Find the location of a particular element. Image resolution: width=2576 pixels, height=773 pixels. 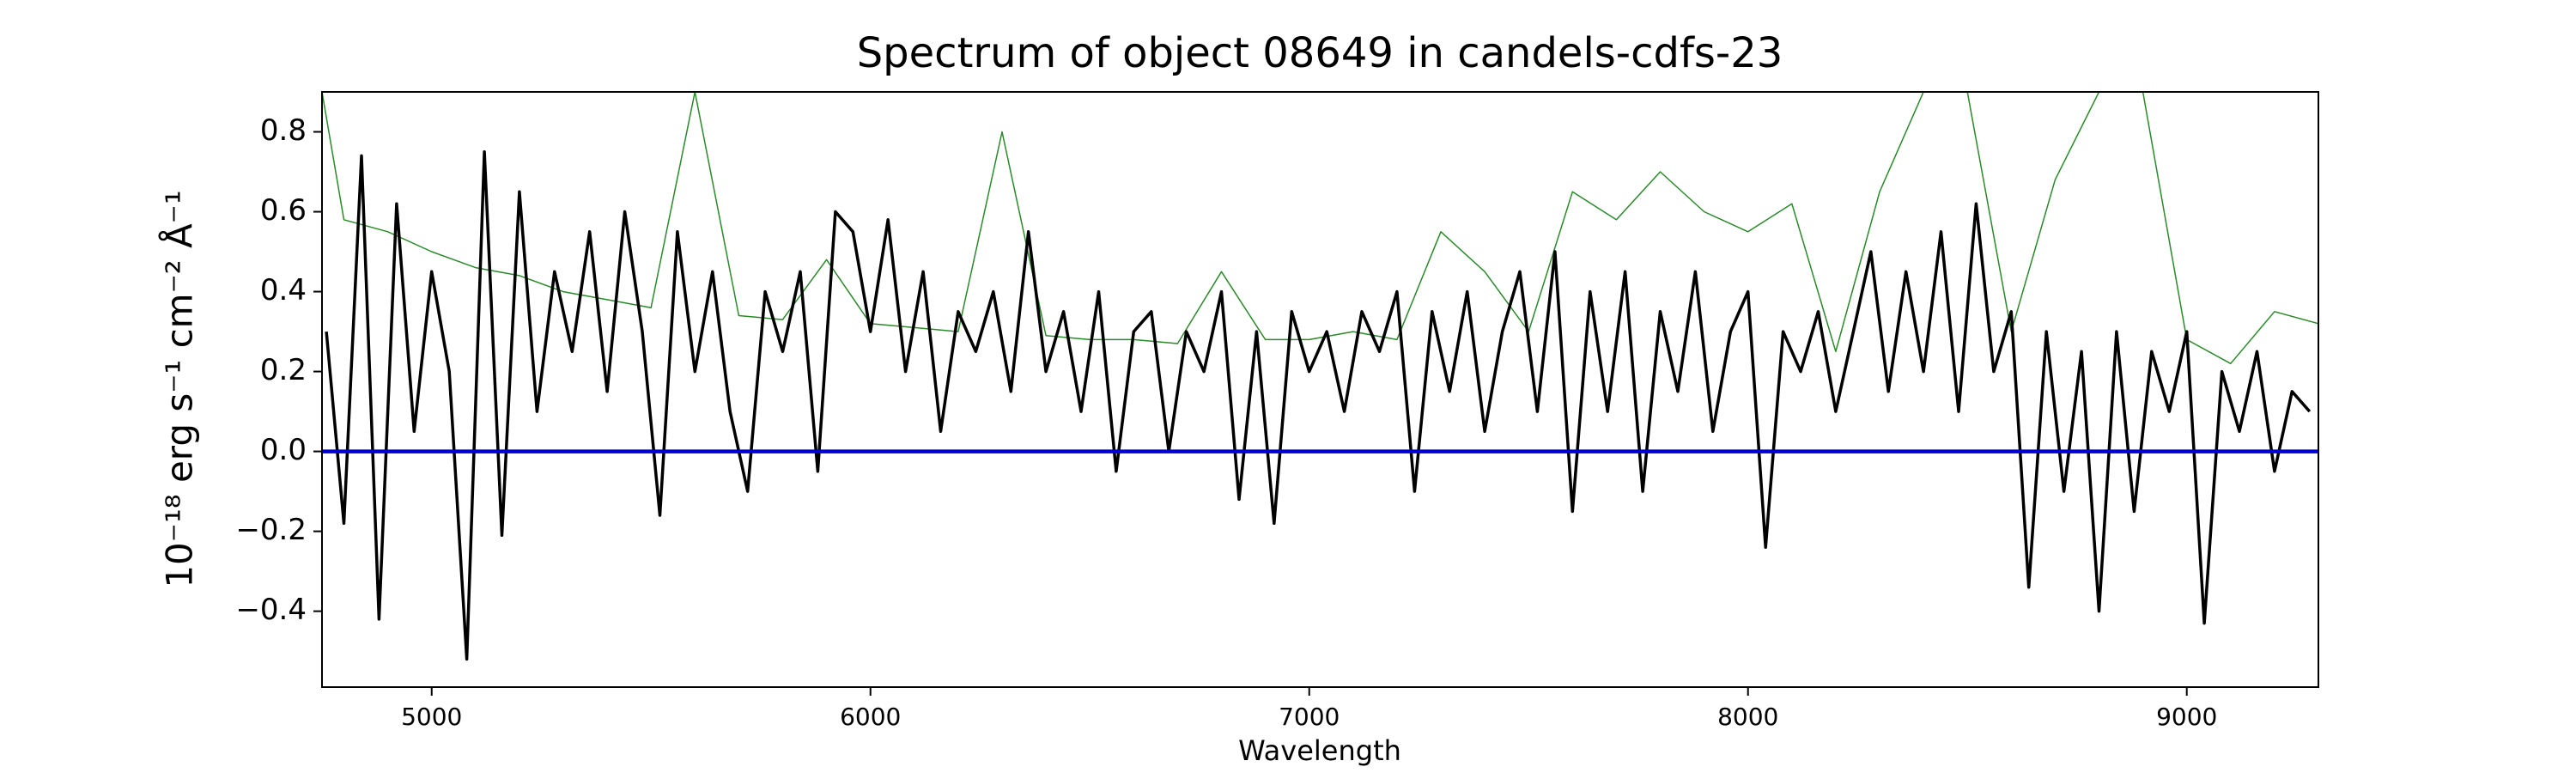

y-axis-label: 10⁻¹⁸ erg s⁻¹ cm⁻² Å⁻¹ is located at coordinates (180, 388).